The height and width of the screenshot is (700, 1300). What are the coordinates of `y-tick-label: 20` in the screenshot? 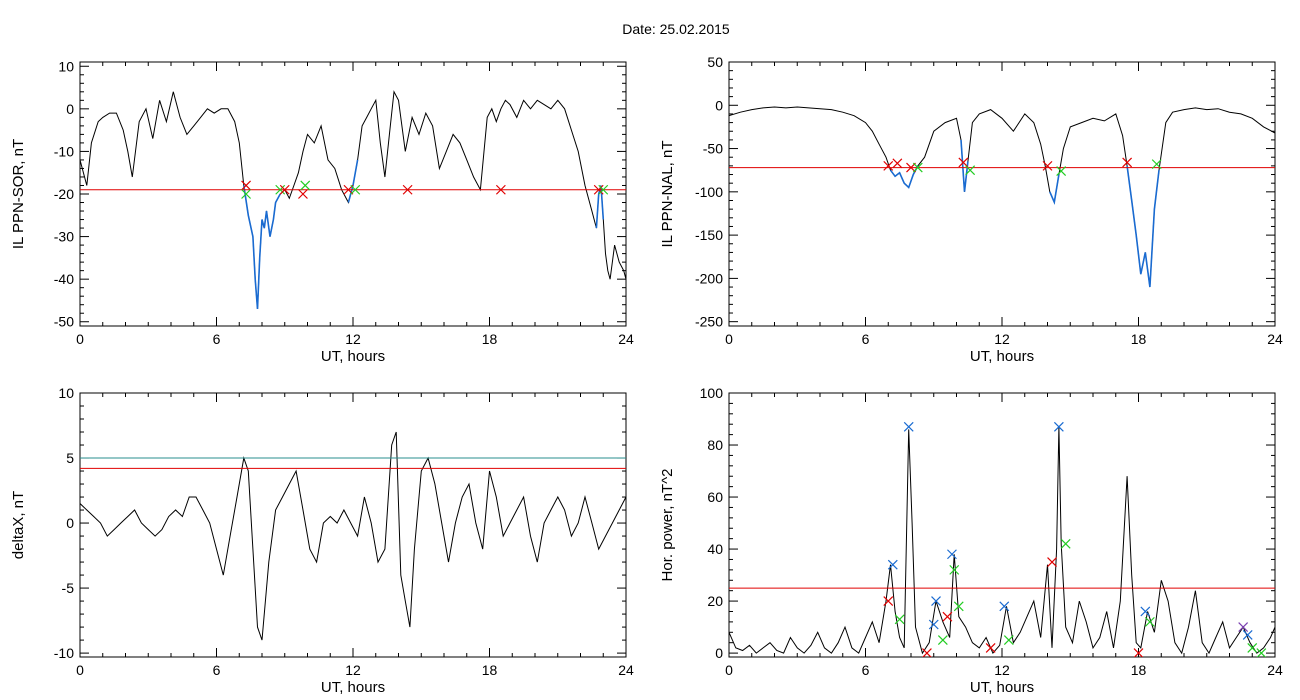 It's located at (715, 601).